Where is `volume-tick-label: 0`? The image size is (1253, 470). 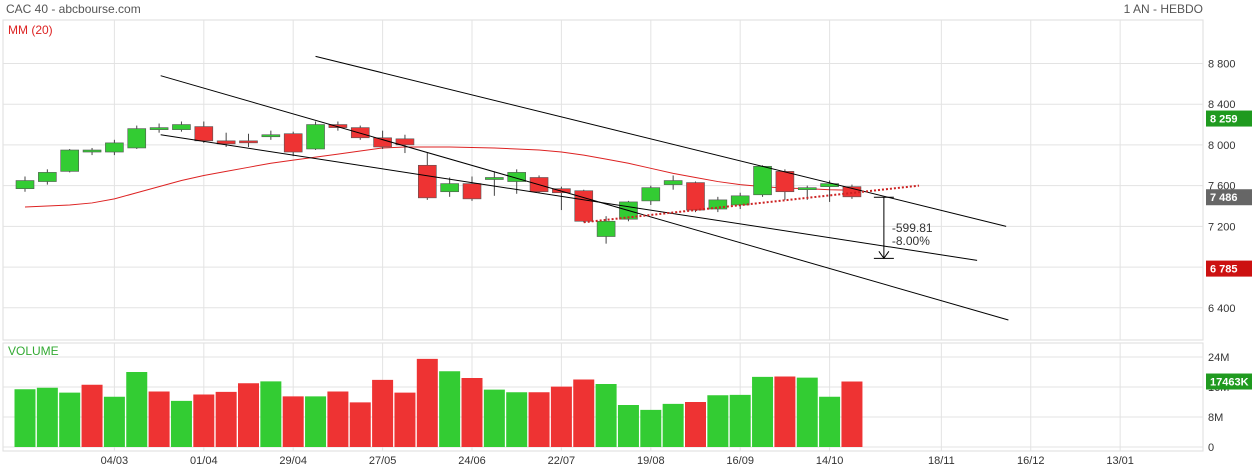
volume-tick-label: 0 is located at coordinates (1211, 448).